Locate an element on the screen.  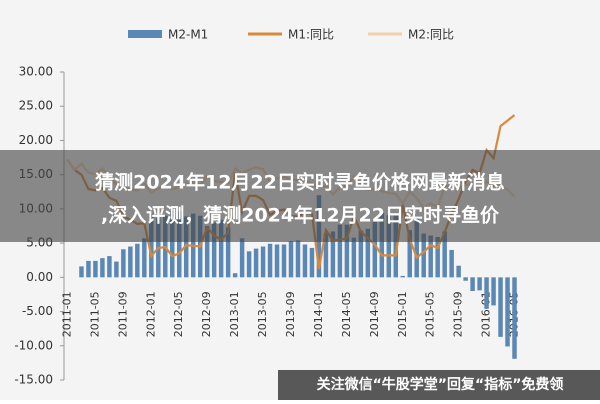
x-tick-label: 2011-05 is located at coordinates (94, 314).